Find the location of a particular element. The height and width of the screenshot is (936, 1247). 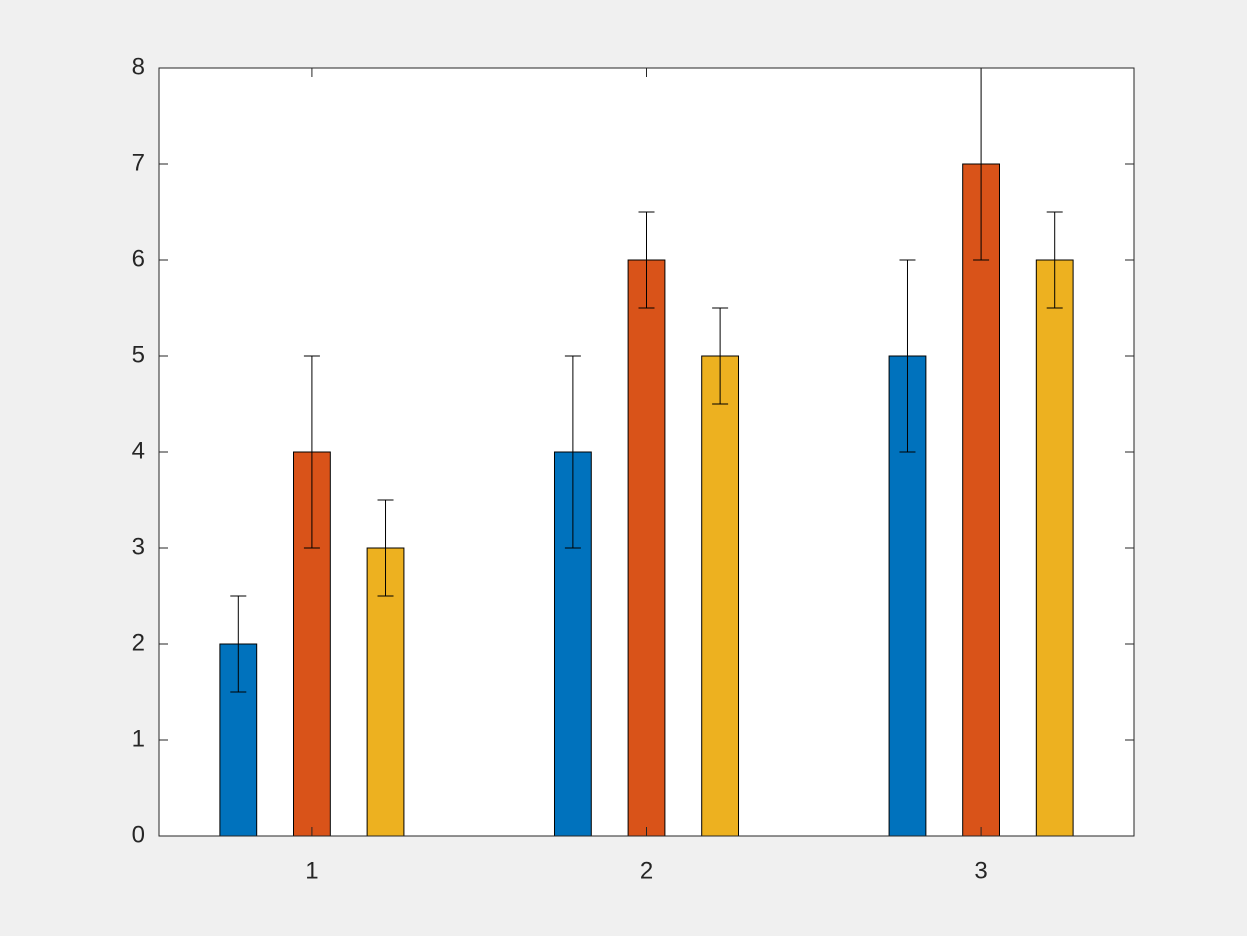

y-tick-label: 2 is located at coordinates (138, 642).